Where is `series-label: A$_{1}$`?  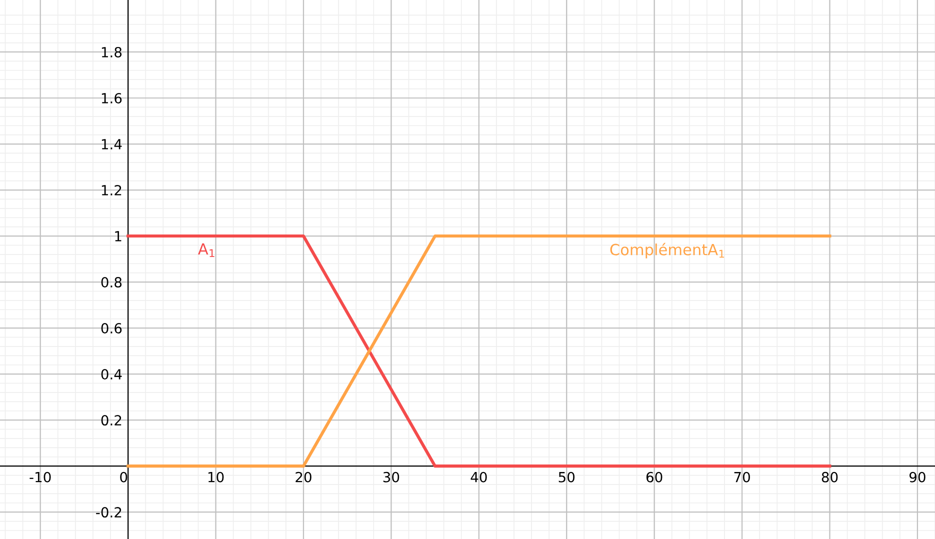 series-label: A$_{1}$ is located at coordinates (206, 250).